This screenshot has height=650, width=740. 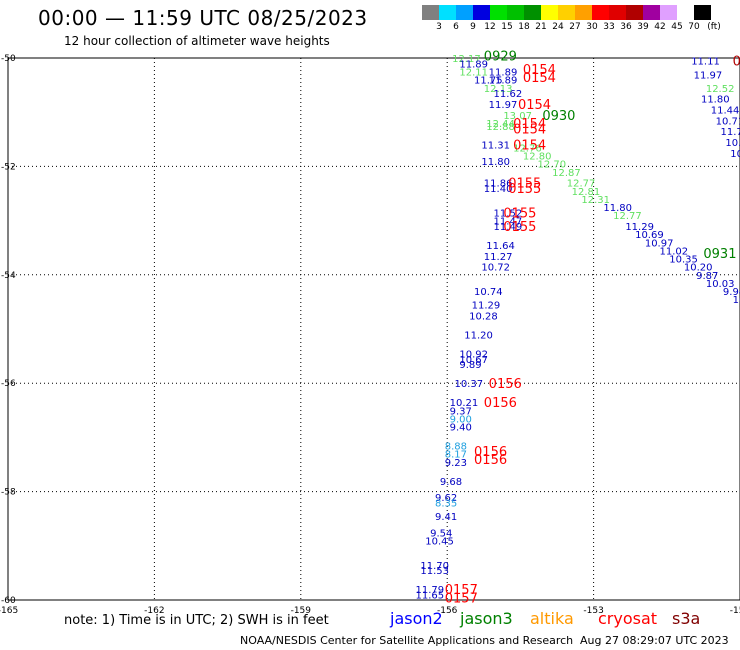 I want to click on scale-label: 36, so click(x=626, y=27).